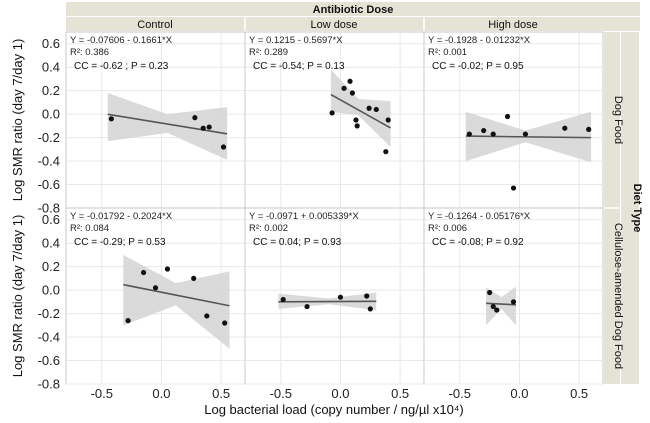  I want to click on facet-column-title: Antibiotic Dose, so click(353, 10).